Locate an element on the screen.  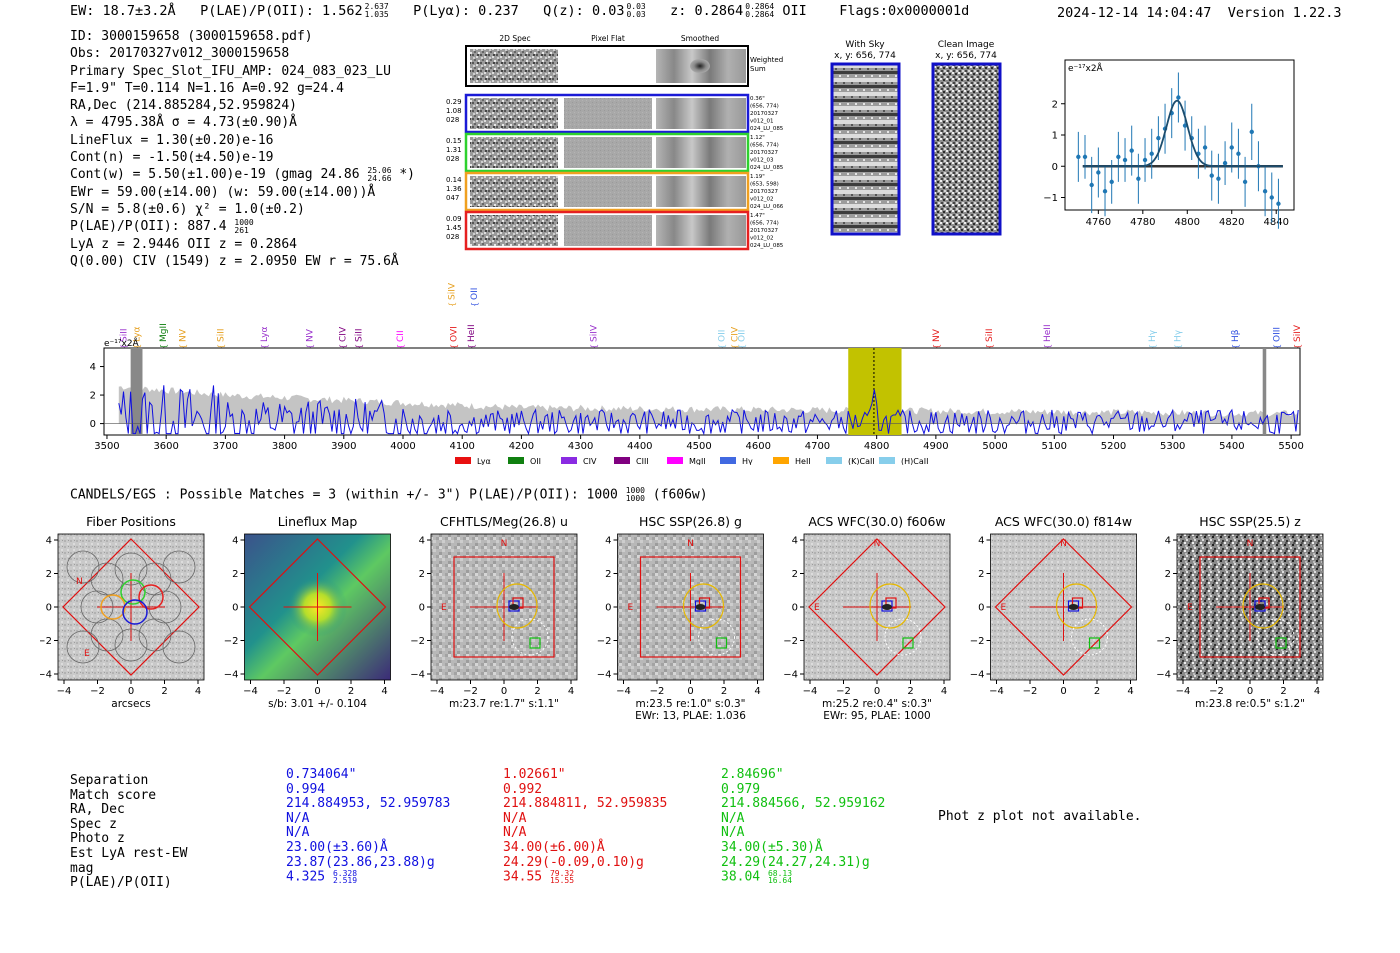
legend-item: HeII is located at coordinates (792, 461).